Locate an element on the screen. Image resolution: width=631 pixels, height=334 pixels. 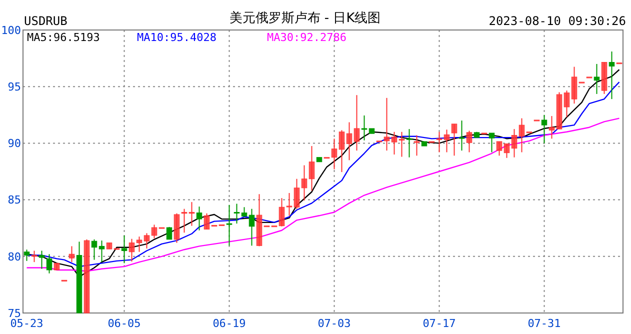
x-tick-label: 07-03 is located at coordinates (334, 323).